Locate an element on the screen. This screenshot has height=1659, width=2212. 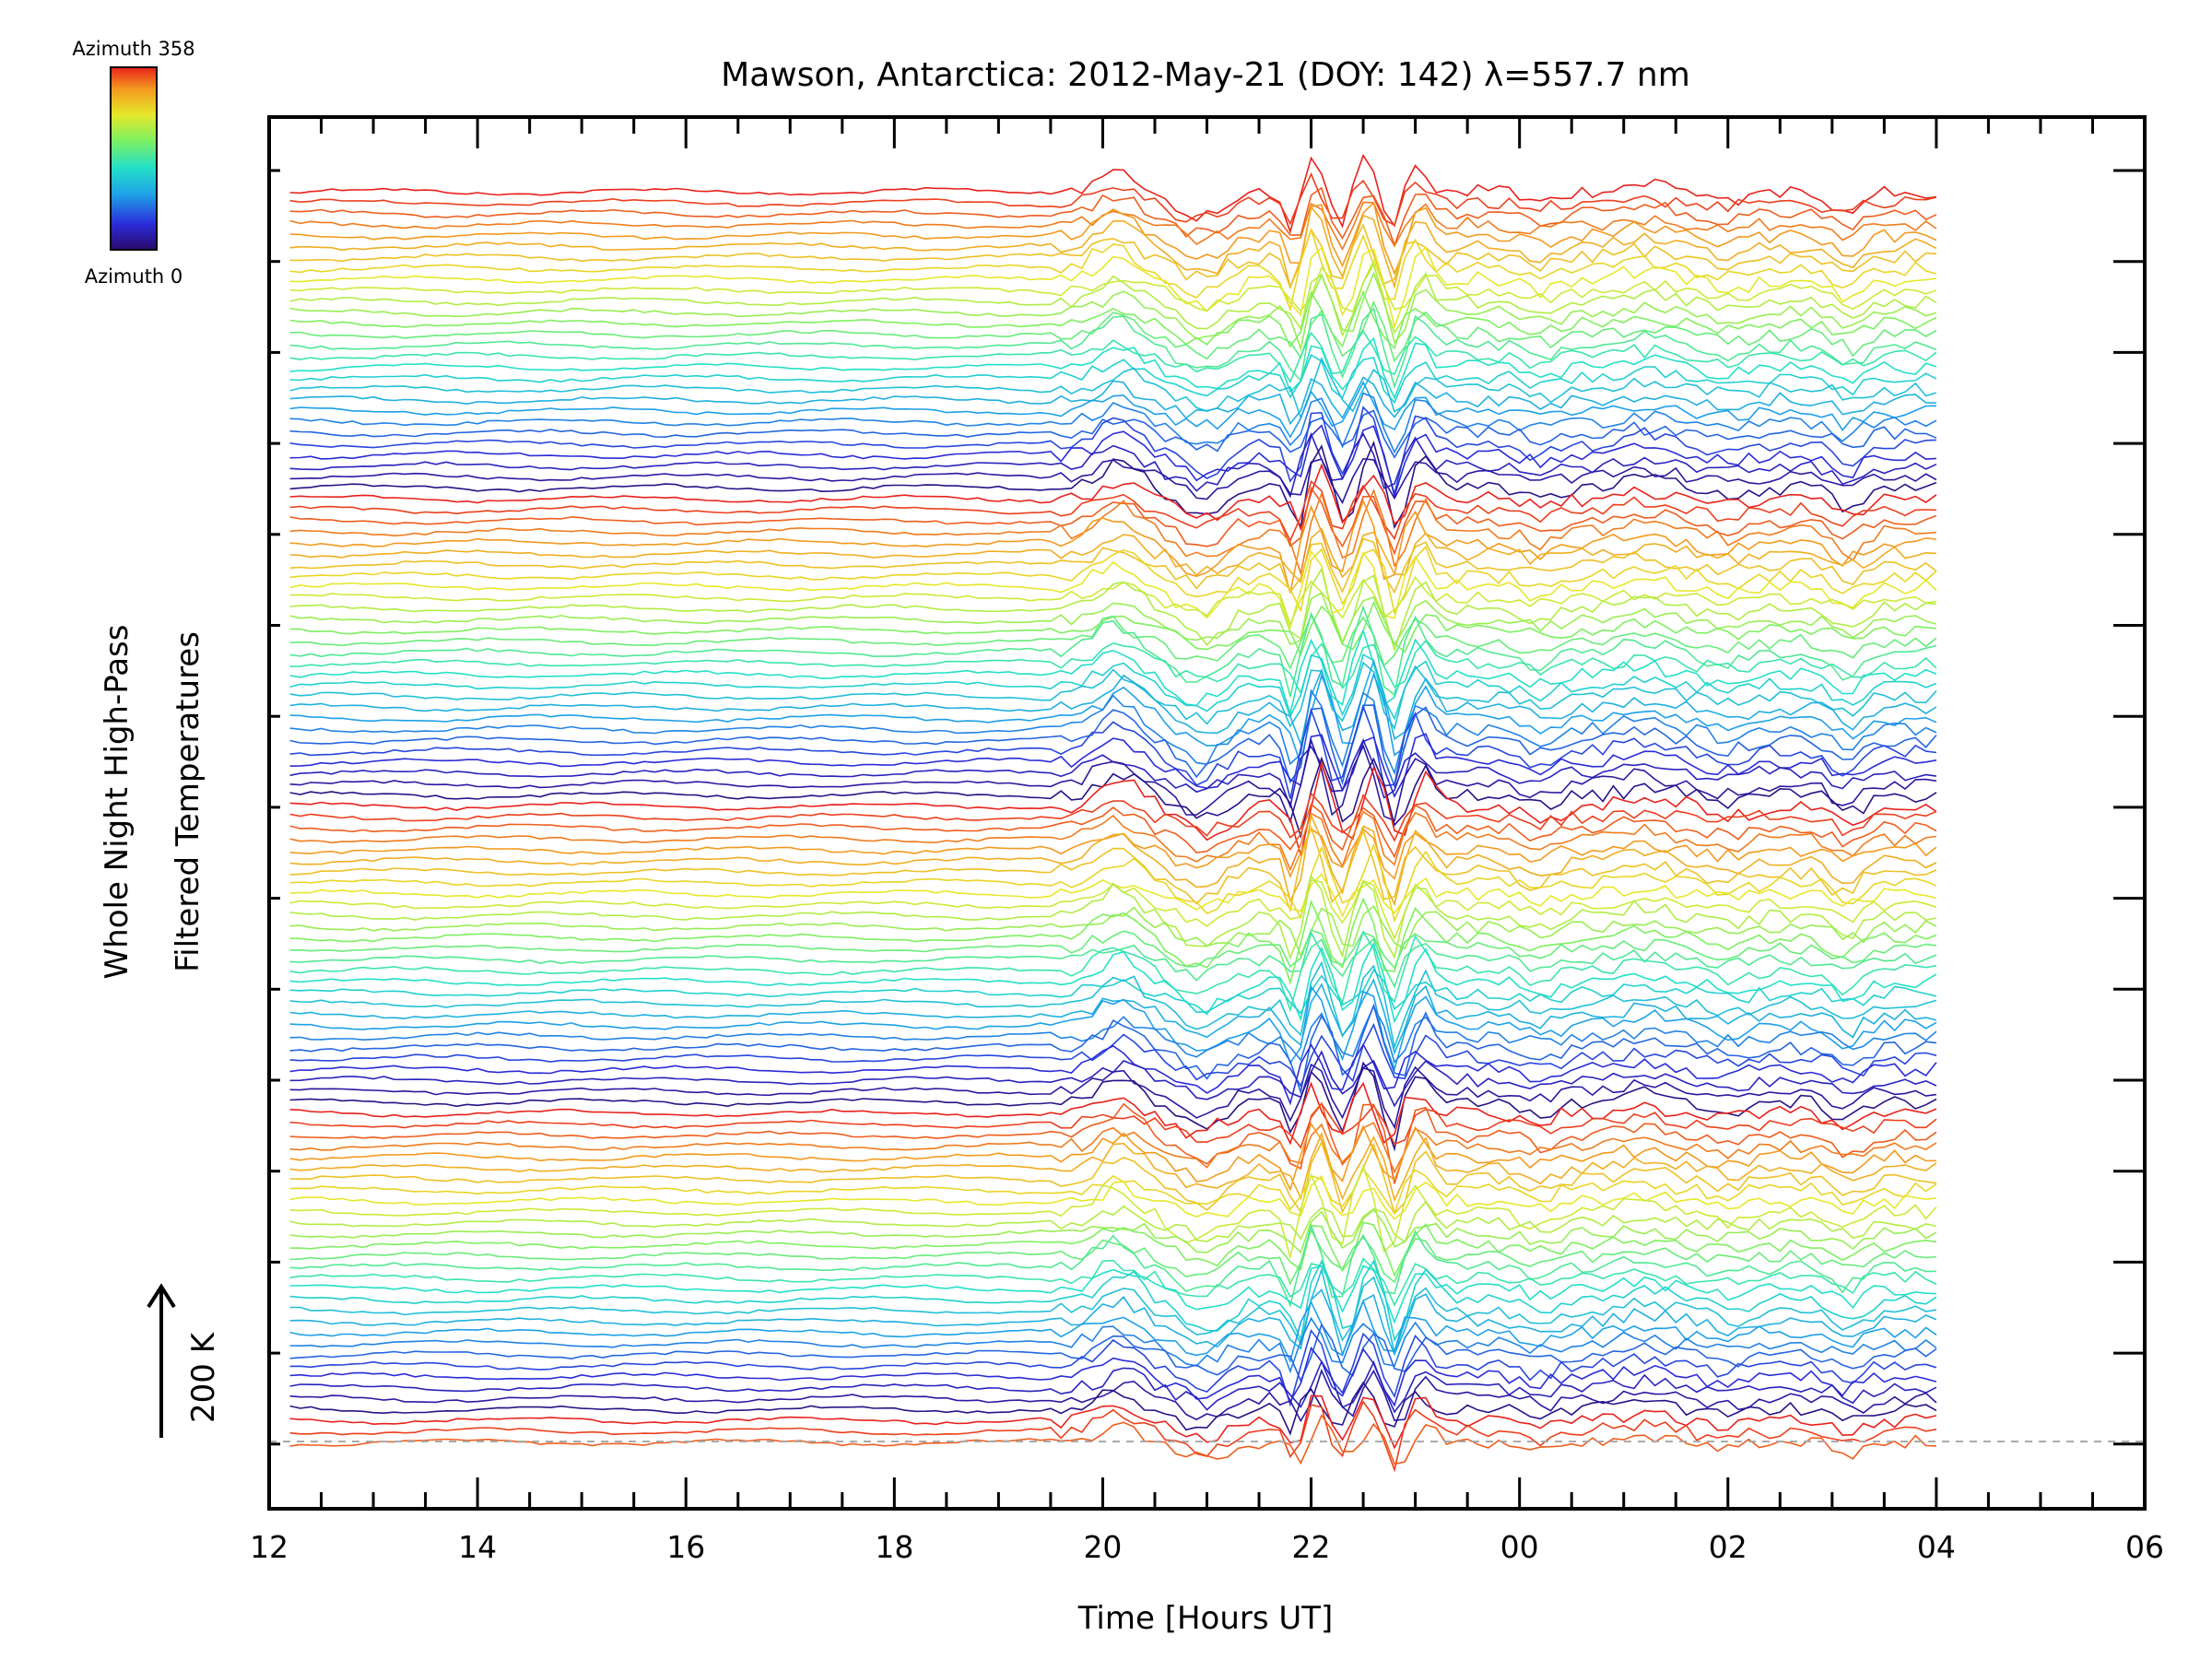
x-tick-label: 22 is located at coordinates (1311, 1547).